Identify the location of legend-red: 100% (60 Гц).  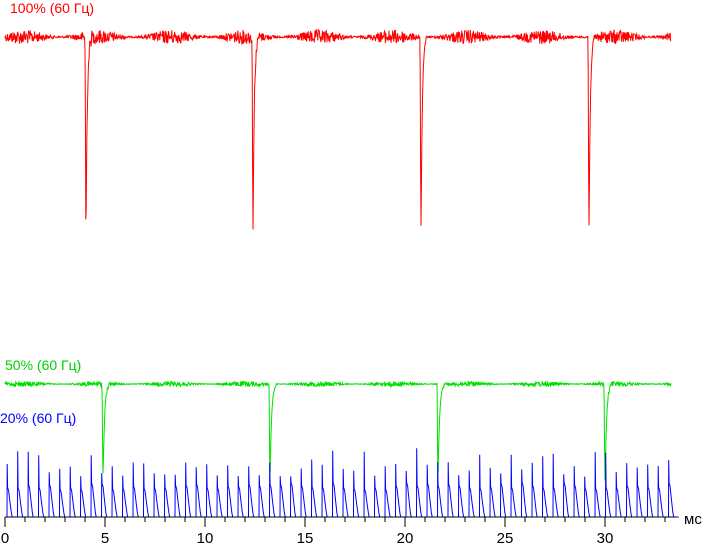
(52, 8).